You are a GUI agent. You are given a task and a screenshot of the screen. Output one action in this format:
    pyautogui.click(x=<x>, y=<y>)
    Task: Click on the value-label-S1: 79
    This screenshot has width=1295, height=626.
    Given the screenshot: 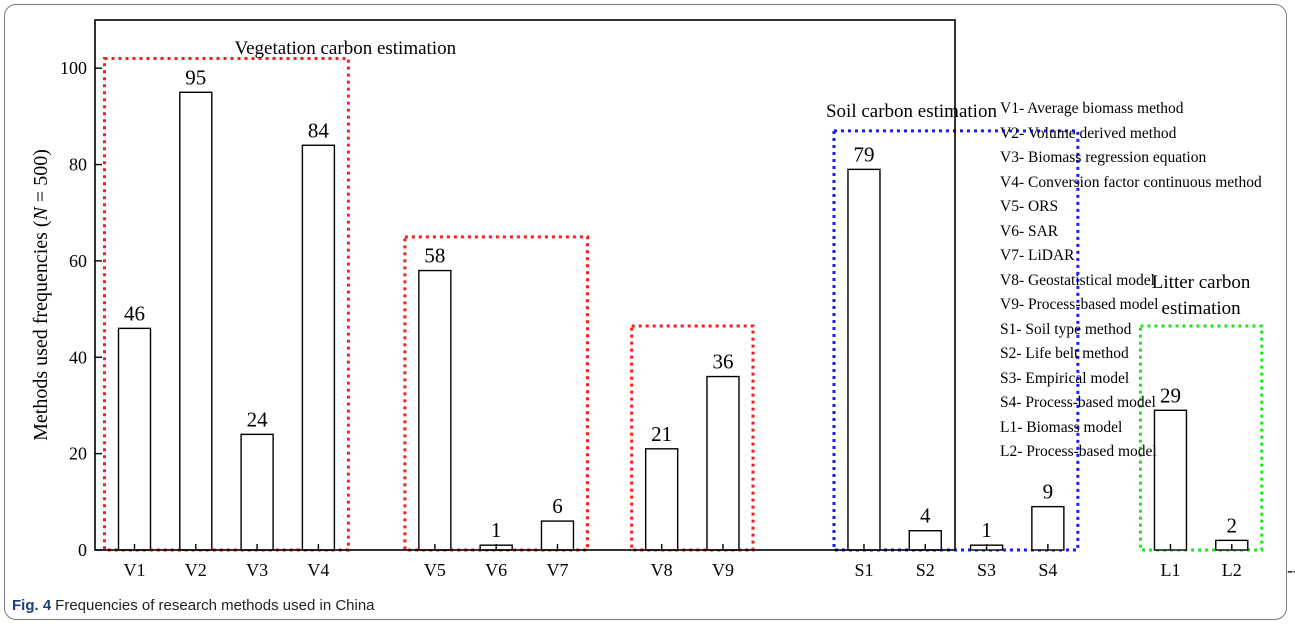 What is the action you would take?
    pyautogui.click(x=863, y=154)
    